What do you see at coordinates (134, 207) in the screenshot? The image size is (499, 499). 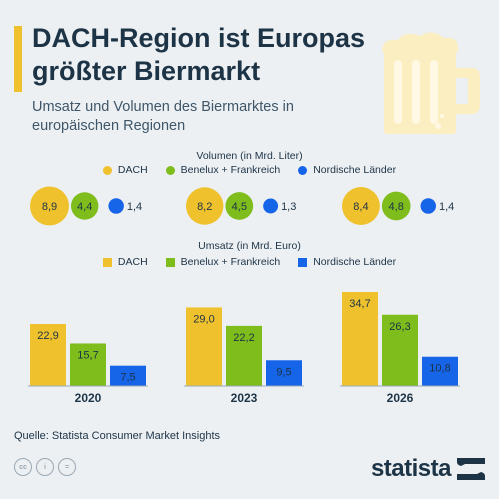 I see `bubble-label-nordic-2020: 1,4` at bounding box center [134, 207].